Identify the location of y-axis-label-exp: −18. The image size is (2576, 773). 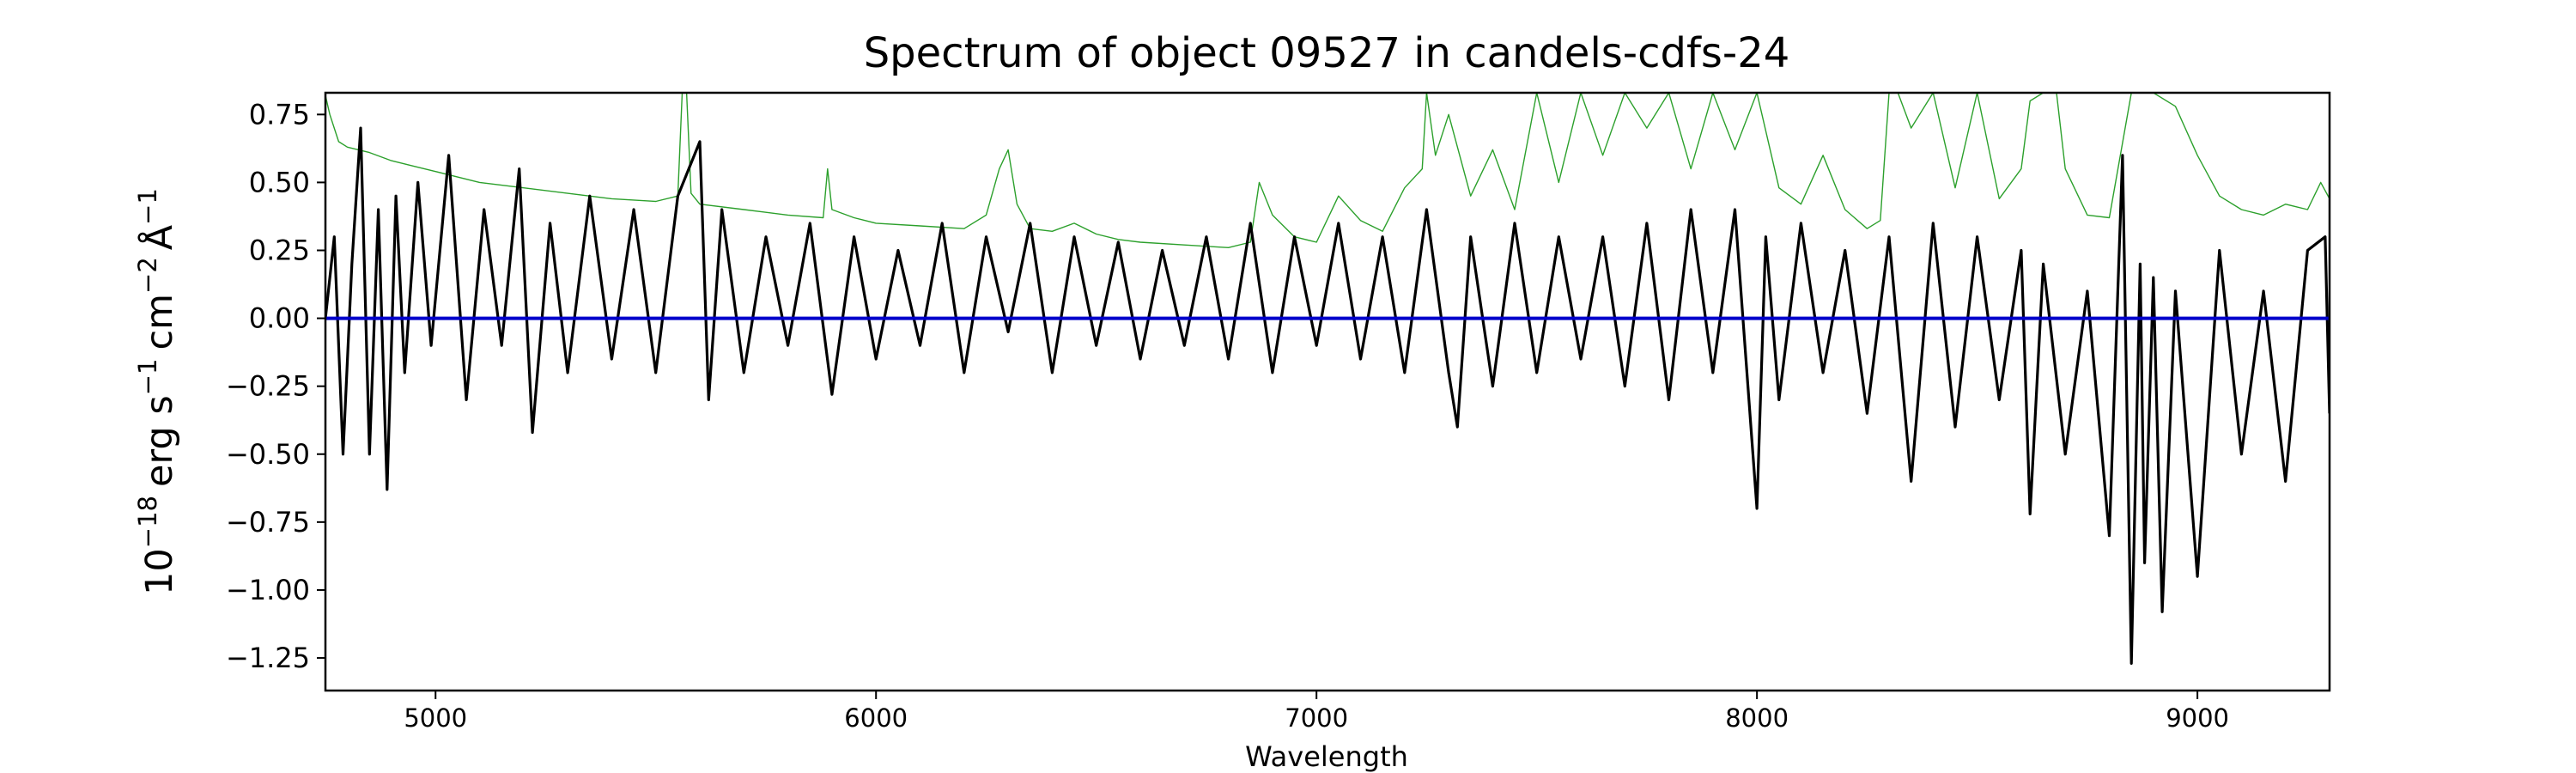
(148, 522).